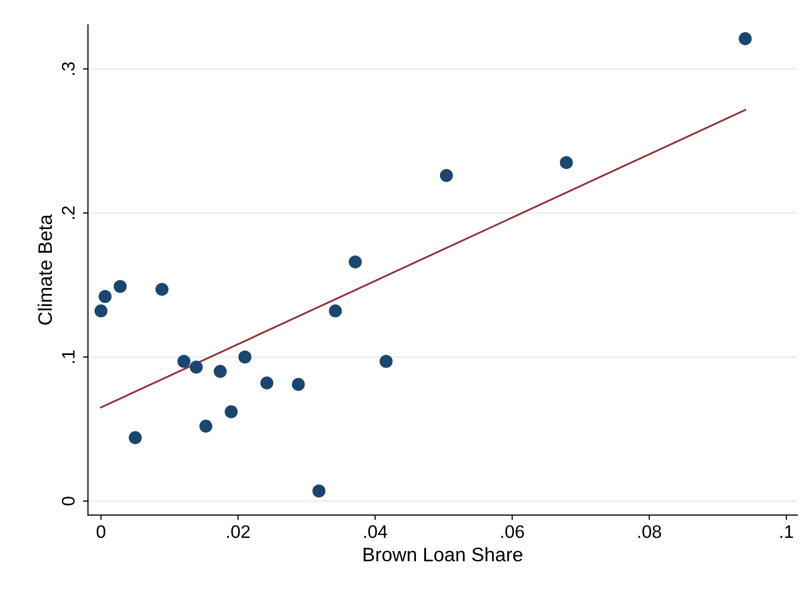  I want to click on x-tick-label: .06, so click(512, 531).